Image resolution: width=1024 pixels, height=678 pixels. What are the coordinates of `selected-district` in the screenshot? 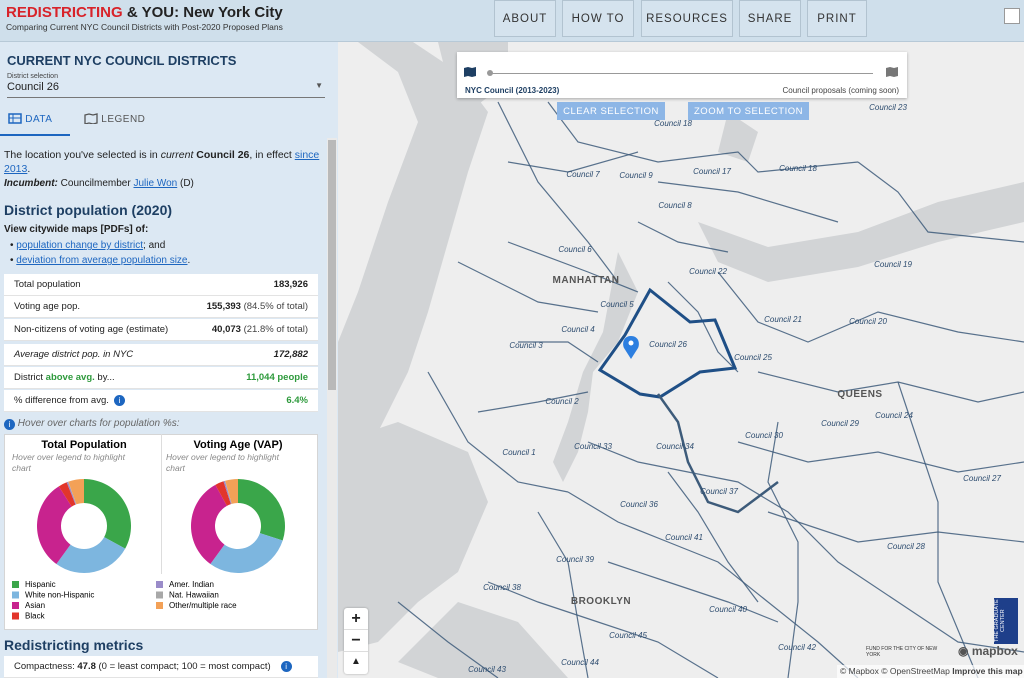 It's located at (667, 343).